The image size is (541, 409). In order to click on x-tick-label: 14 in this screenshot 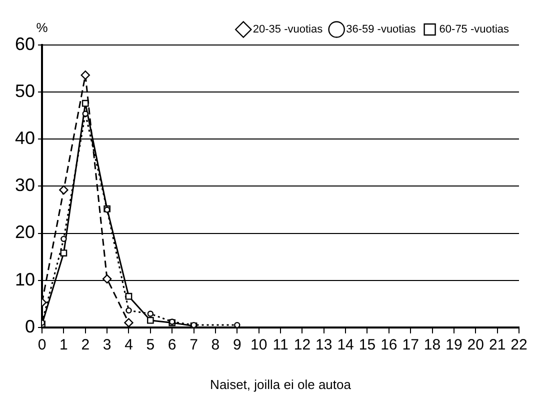, I will do `click(345, 345)`.